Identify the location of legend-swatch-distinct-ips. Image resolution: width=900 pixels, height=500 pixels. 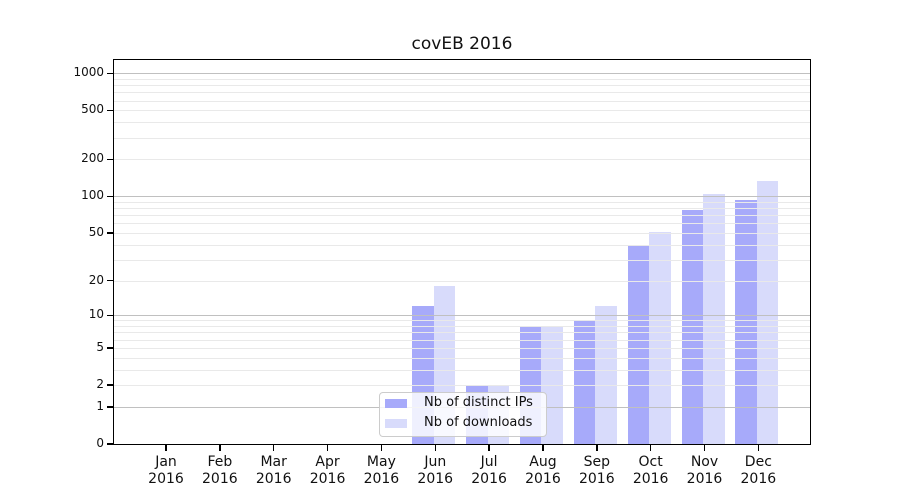
(396, 403).